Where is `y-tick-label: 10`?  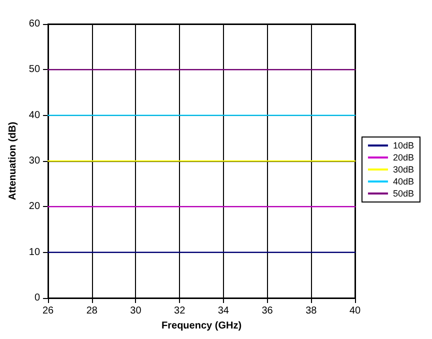
y-tick-label: 10 is located at coordinates (34, 252).